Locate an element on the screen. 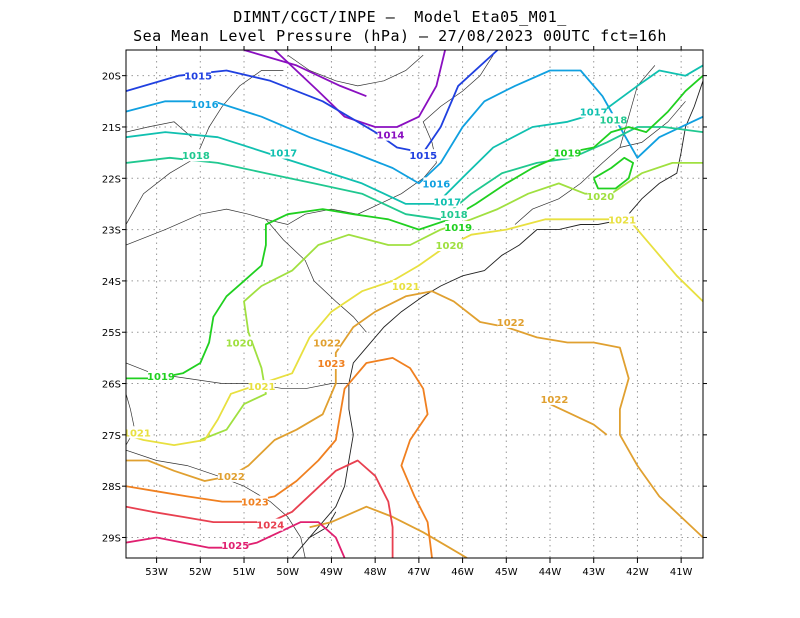 Image resolution: width=800 pixels, height=618 pixels. lat-tick-label: 27S is located at coordinates (111, 436).